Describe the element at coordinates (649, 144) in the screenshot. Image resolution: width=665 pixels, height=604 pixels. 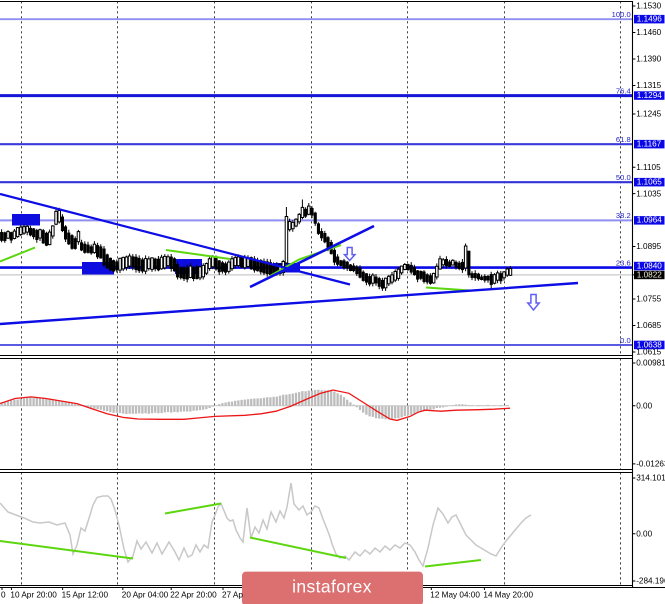
I see `svg-text: 1.1167` at that location.